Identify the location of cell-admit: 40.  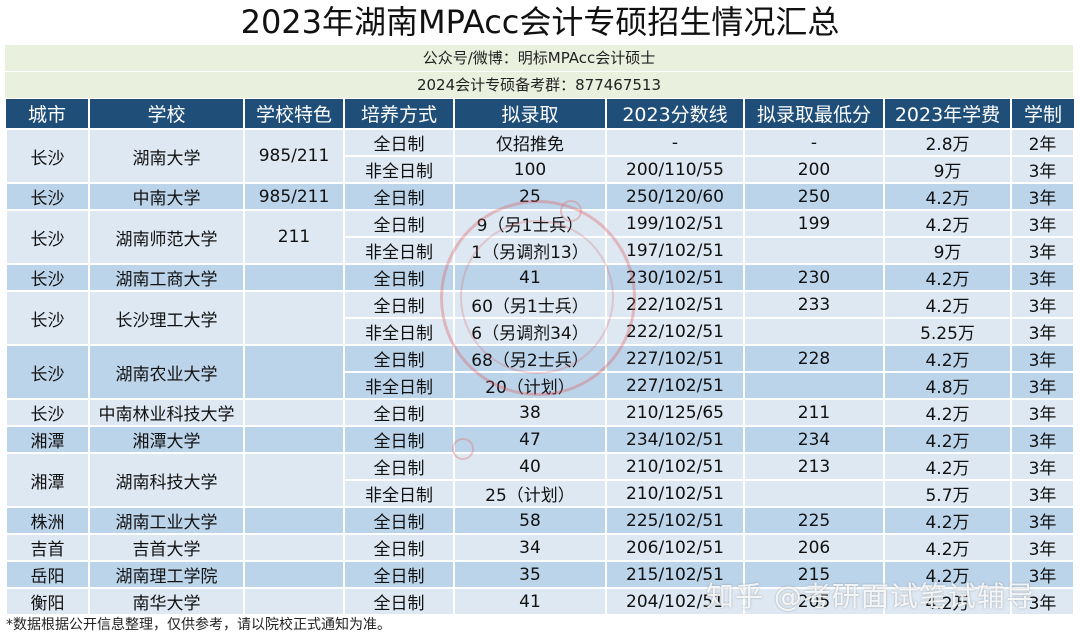
(530, 466).